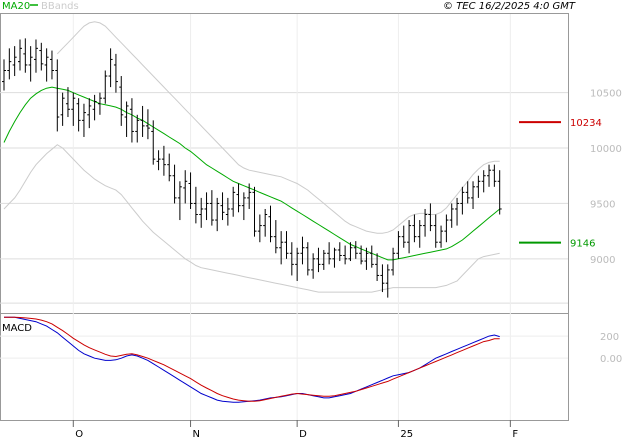 The width and height of the screenshot is (627, 440). What do you see at coordinates (196, 434) in the screenshot?
I see `x-tick-label: N` at bounding box center [196, 434].